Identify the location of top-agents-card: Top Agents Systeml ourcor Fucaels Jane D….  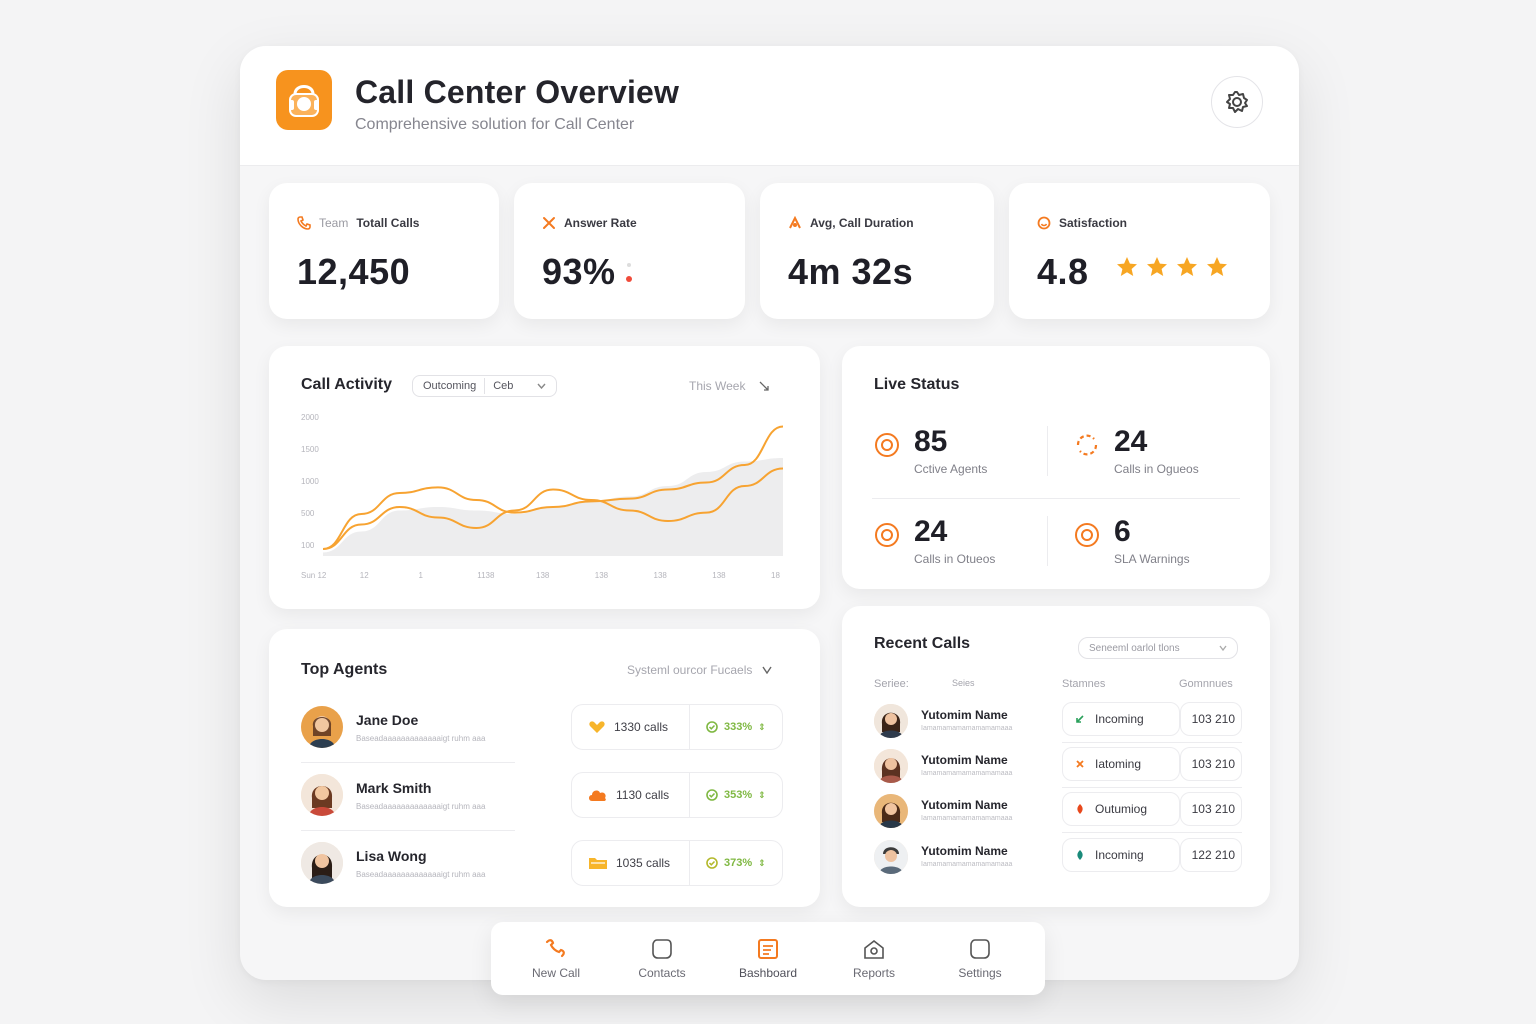
(544, 768).